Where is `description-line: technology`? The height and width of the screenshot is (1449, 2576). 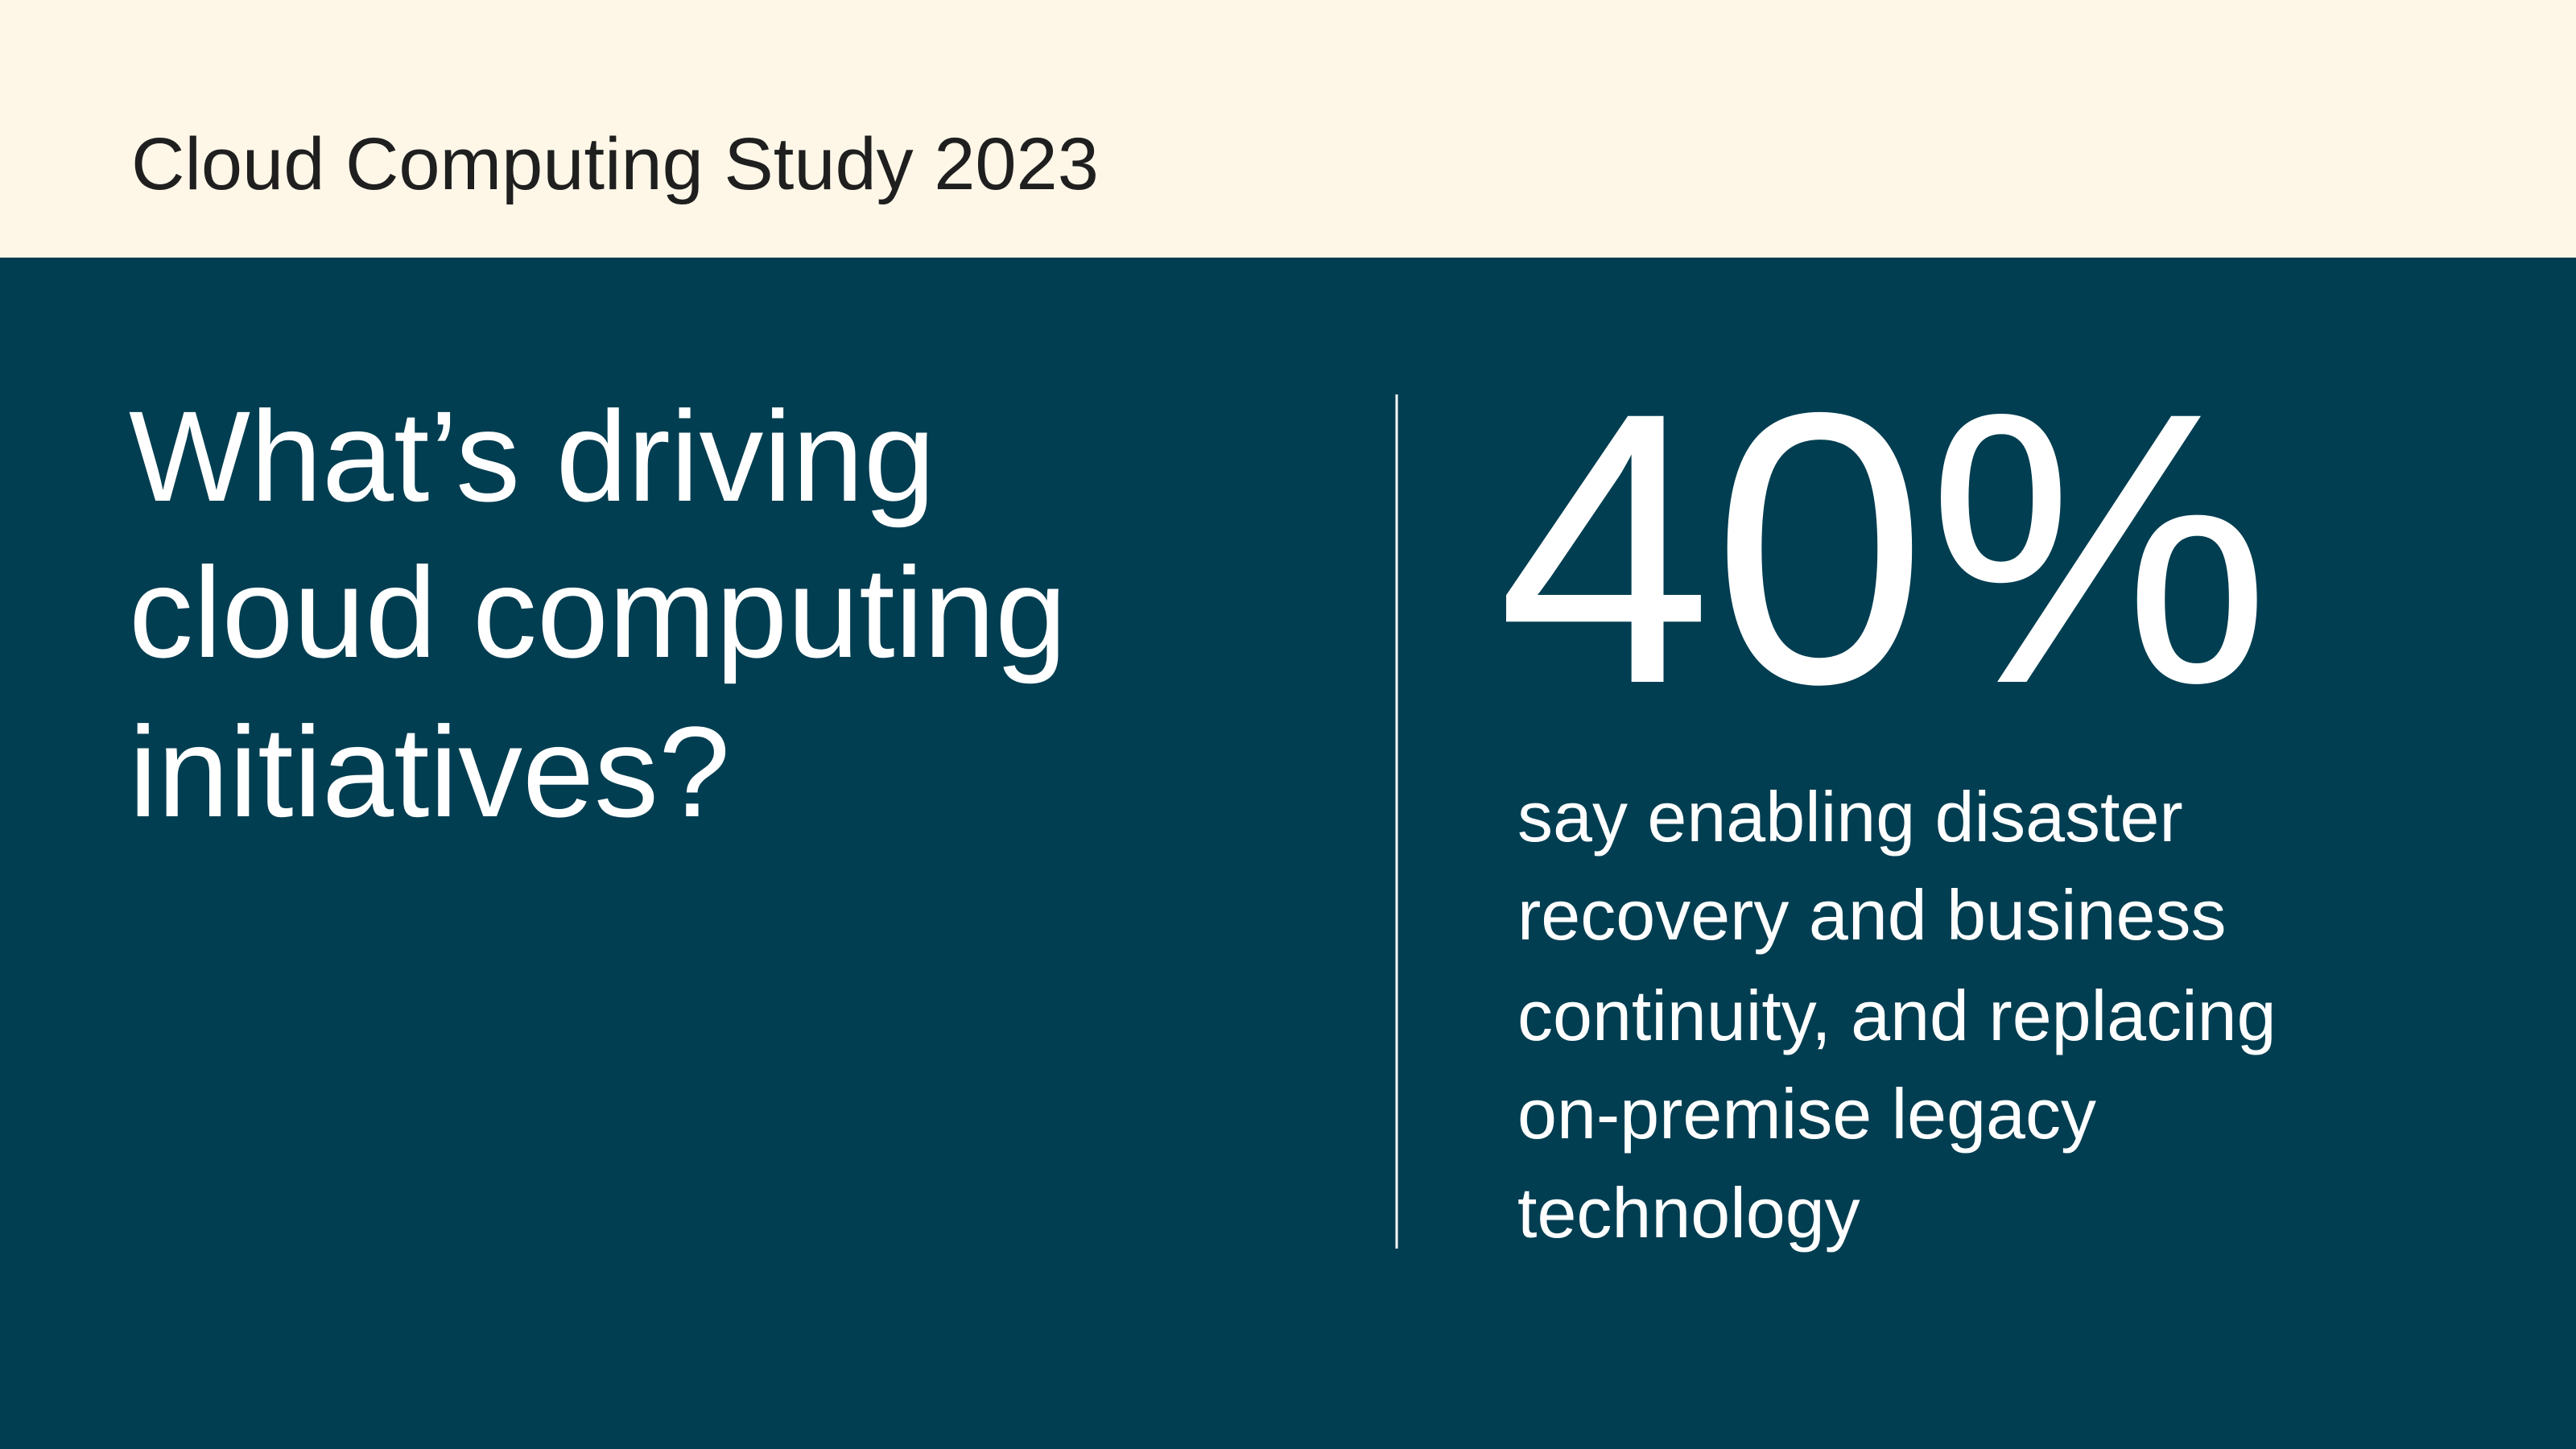
description-line: technology is located at coordinates (1688, 1213).